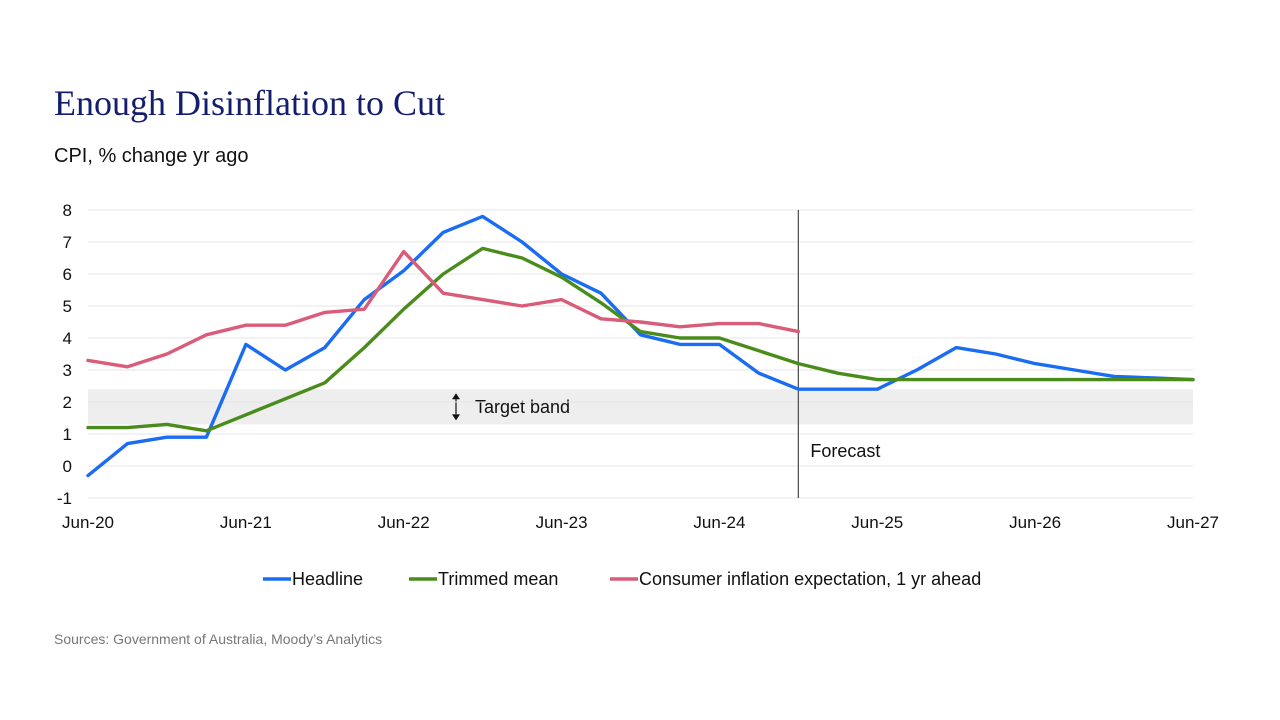 This screenshot has width=1280, height=720. What do you see at coordinates (1193, 522) in the screenshot?
I see `x-tick-label: Jun-27` at bounding box center [1193, 522].